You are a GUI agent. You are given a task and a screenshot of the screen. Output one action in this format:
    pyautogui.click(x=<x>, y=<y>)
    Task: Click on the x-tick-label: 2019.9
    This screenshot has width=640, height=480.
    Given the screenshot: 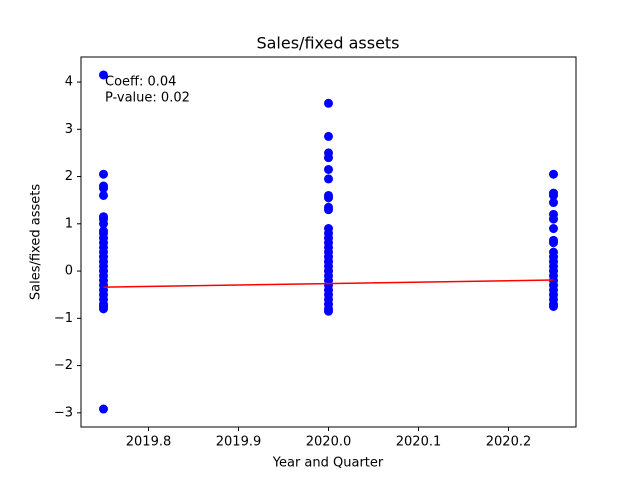 What is the action you would take?
    pyautogui.click(x=239, y=442)
    